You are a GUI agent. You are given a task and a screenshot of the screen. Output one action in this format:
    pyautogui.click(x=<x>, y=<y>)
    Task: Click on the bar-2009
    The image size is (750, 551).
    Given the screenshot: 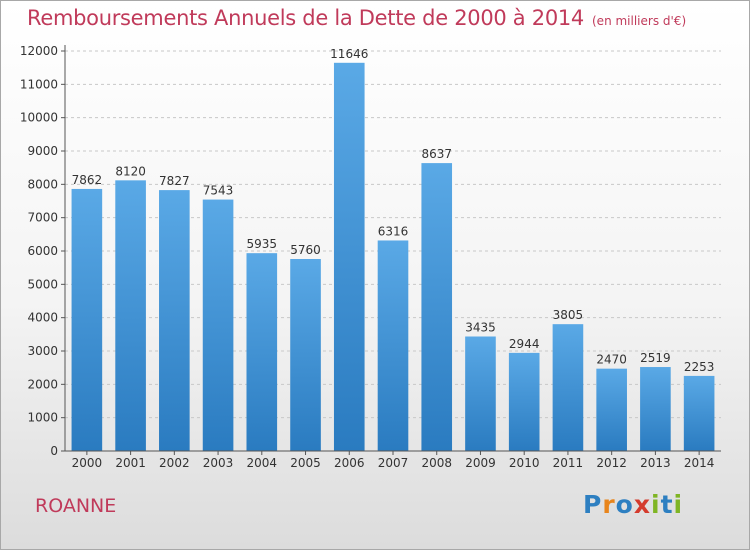 What is the action you would take?
    pyautogui.click(x=480, y=393)
    